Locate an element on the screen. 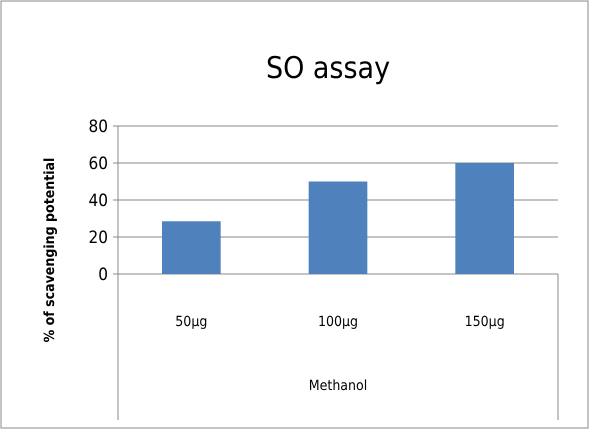  x-tick-label: 100µg is located at coordinates (338, 322).